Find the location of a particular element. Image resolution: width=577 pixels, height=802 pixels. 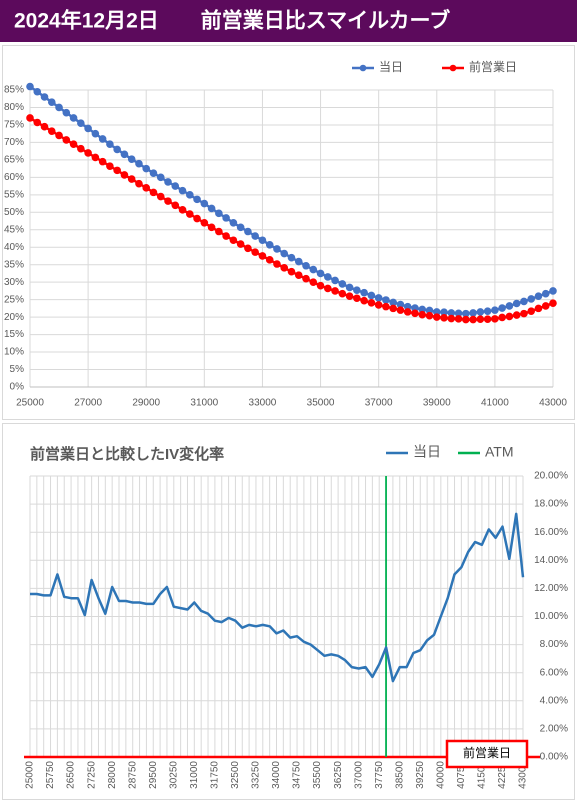

x-tick-label: 37750 is located at coordinates (379, 775).